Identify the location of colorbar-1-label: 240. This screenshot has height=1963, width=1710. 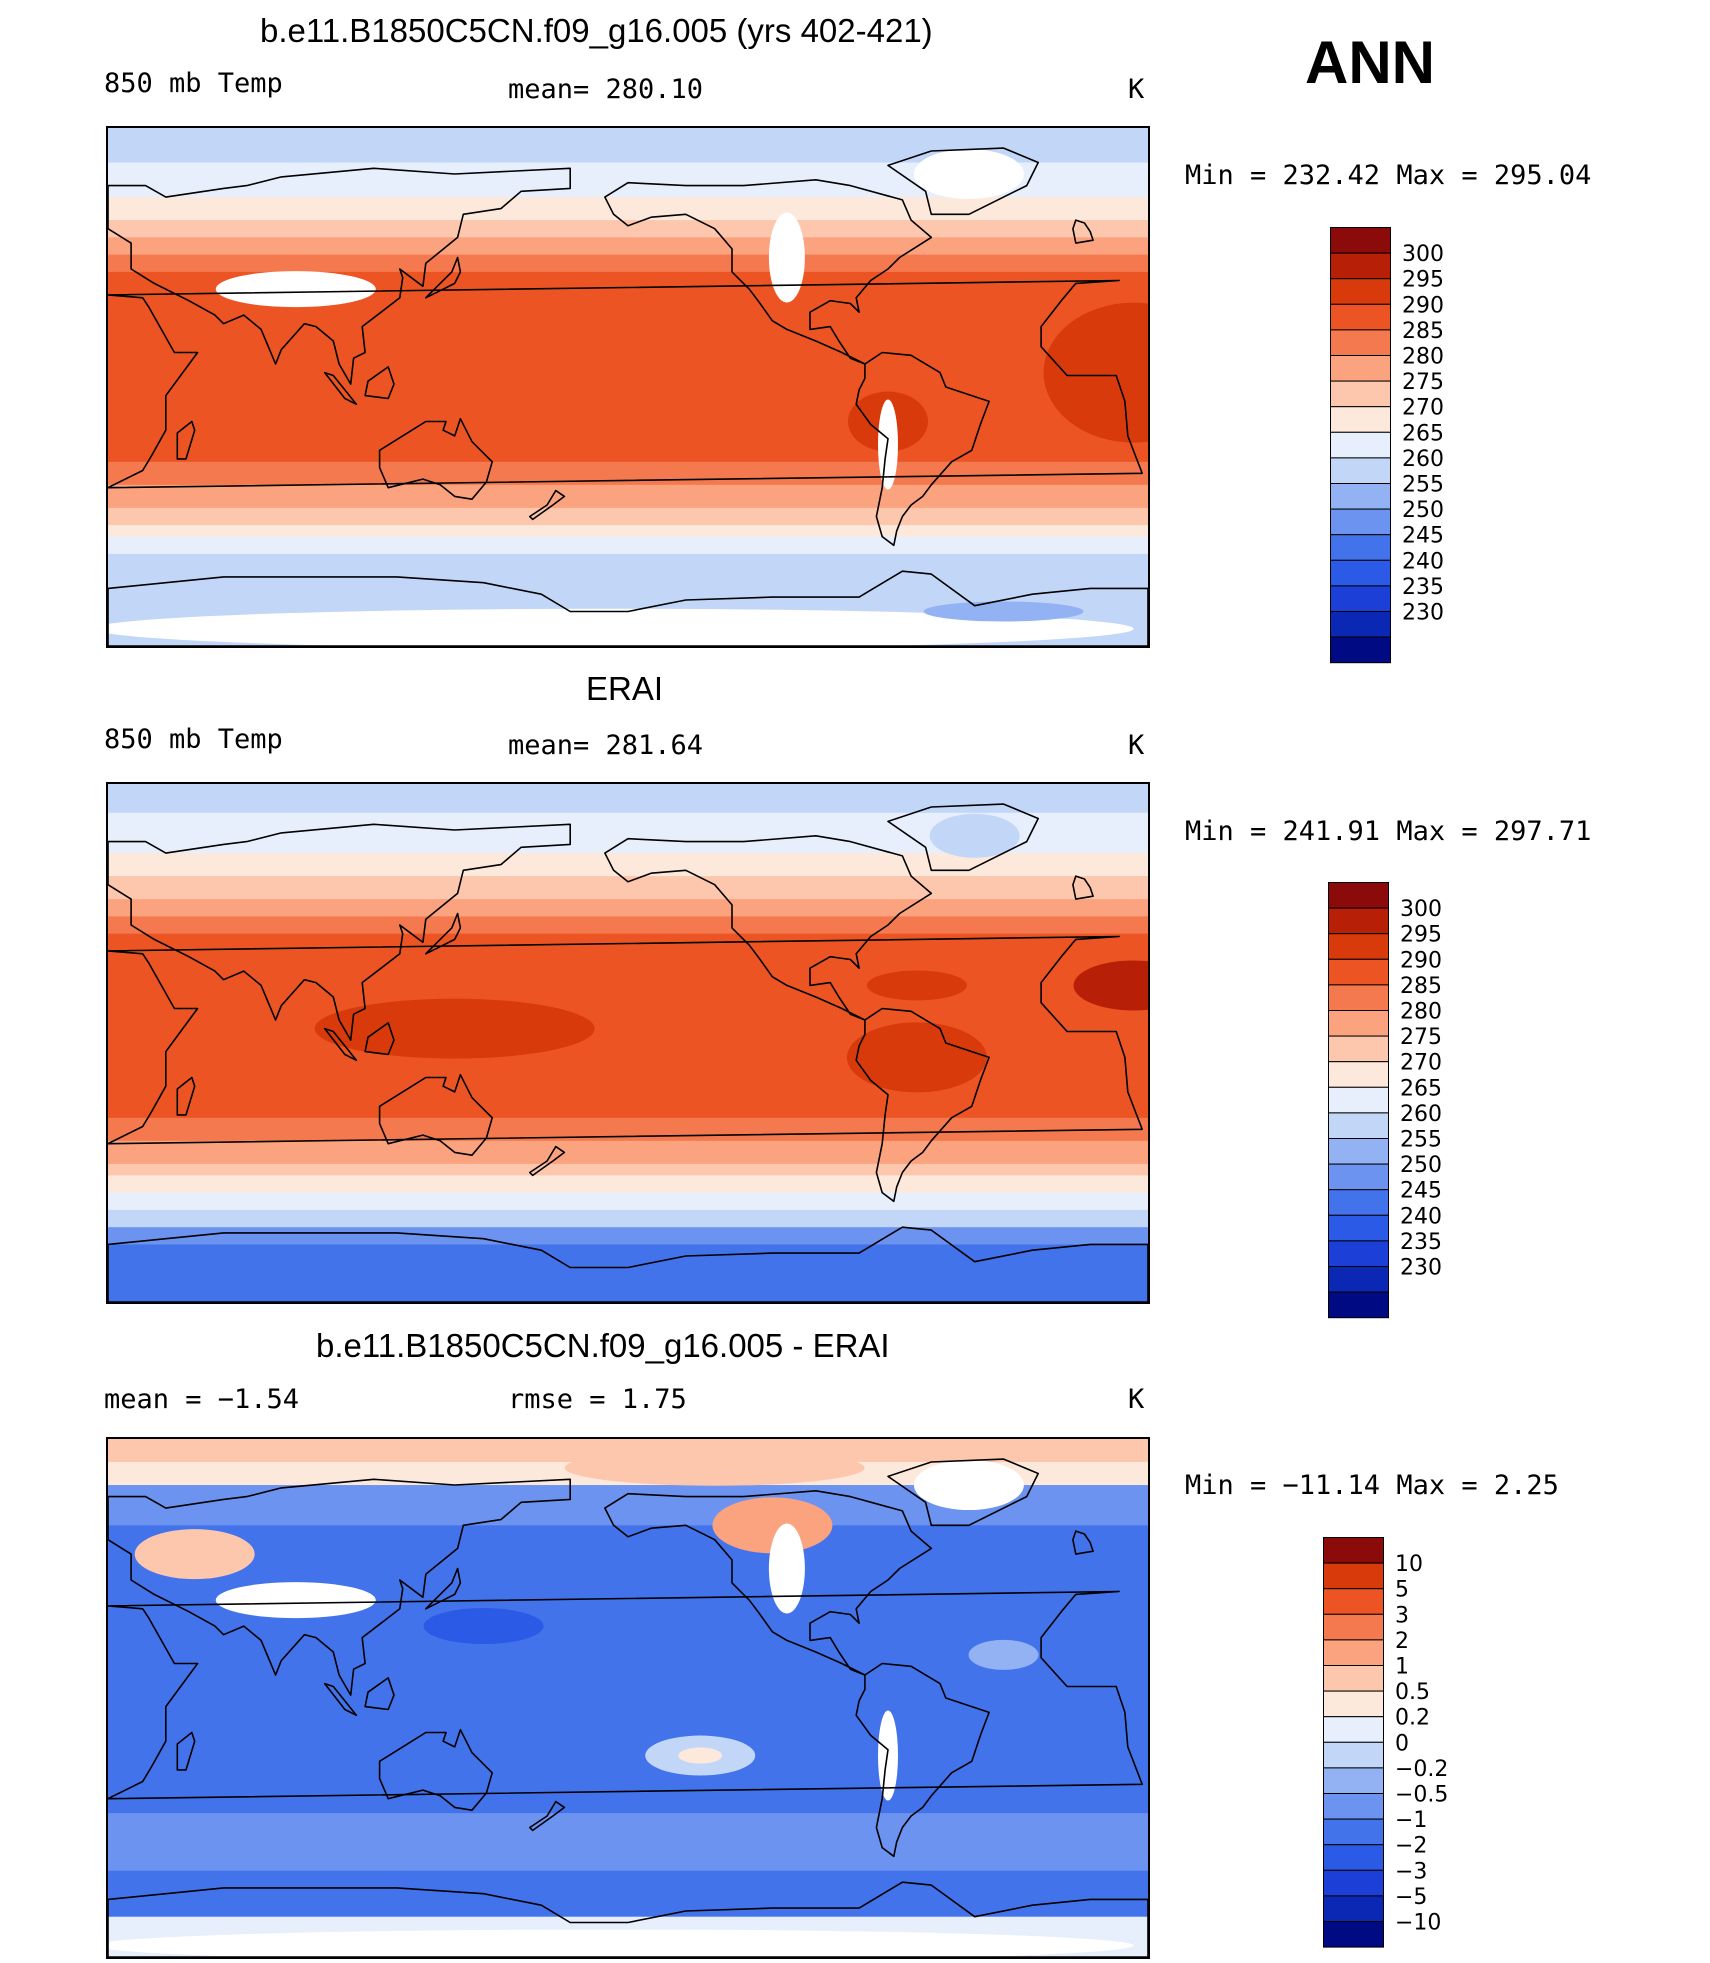
(1423, 561).